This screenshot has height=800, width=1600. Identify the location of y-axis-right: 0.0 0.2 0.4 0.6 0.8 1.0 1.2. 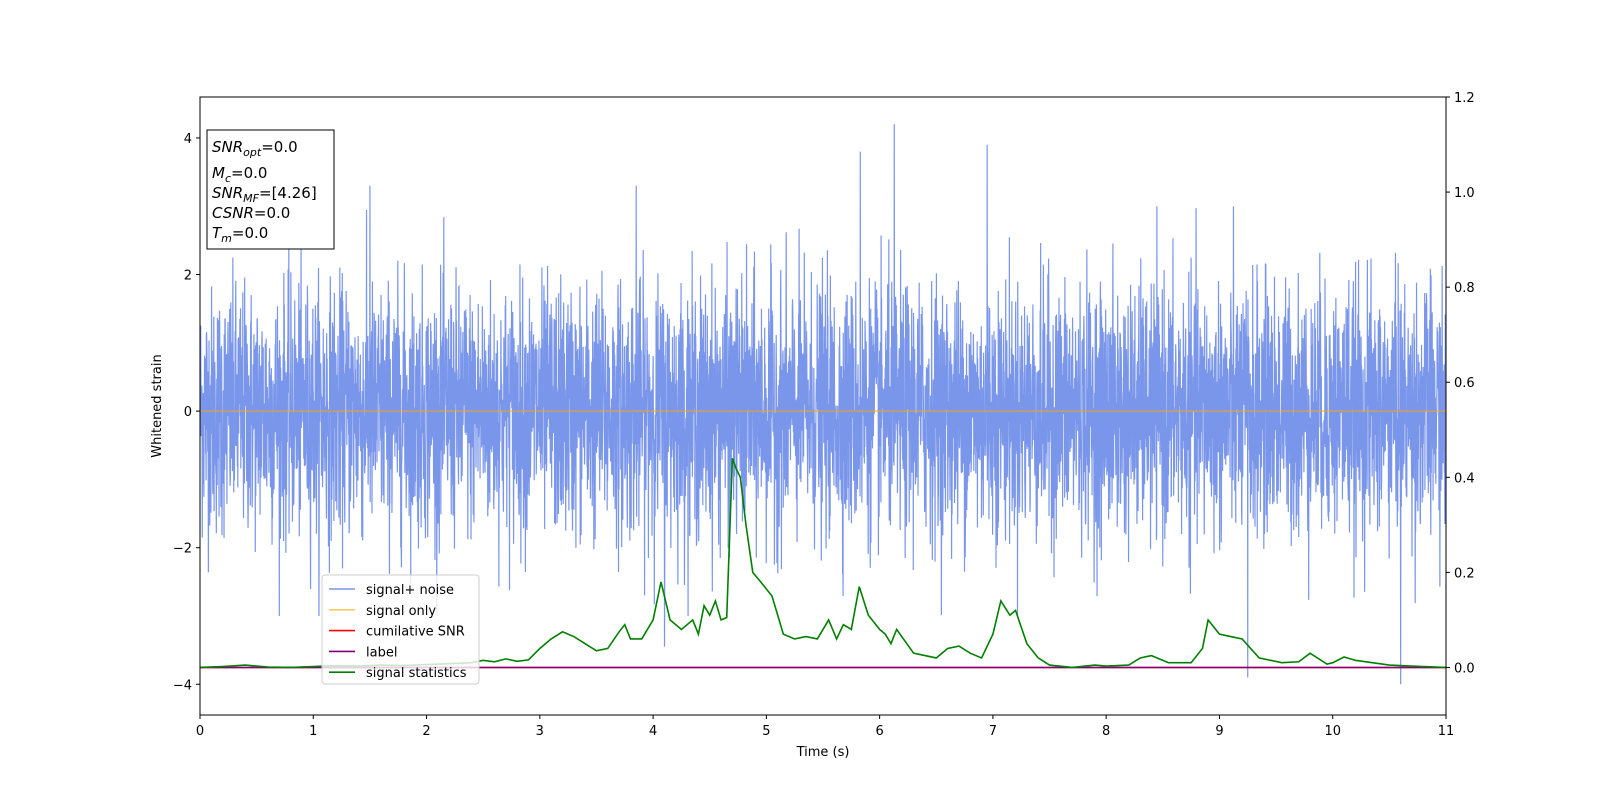
(1460, 383).